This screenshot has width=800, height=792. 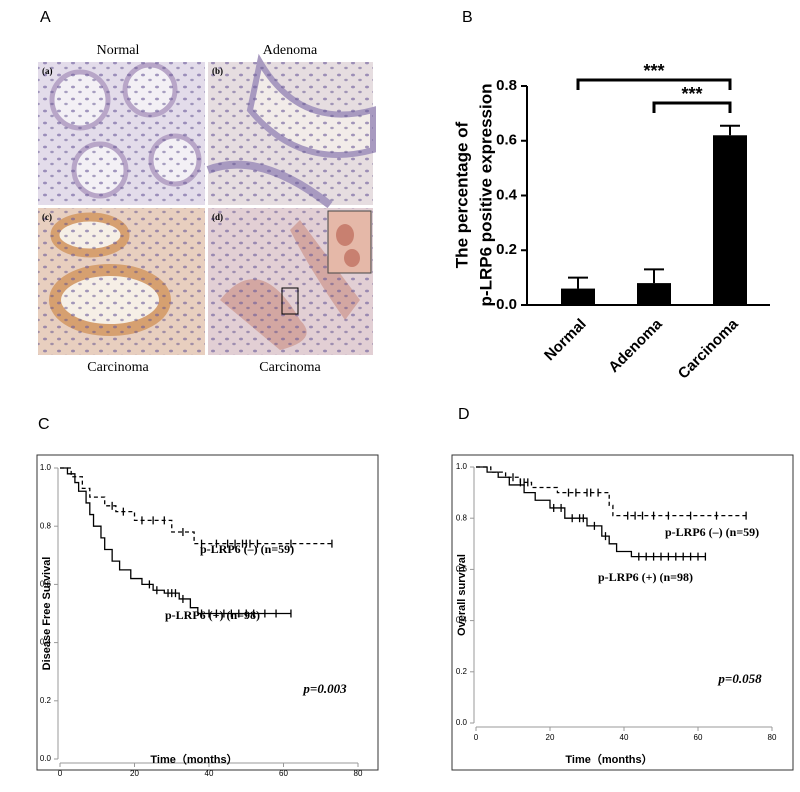 What do you see at coordinates (118, 50) in the screenshot?
I see `image-caption: Normal` at bounding box center [118, 50].